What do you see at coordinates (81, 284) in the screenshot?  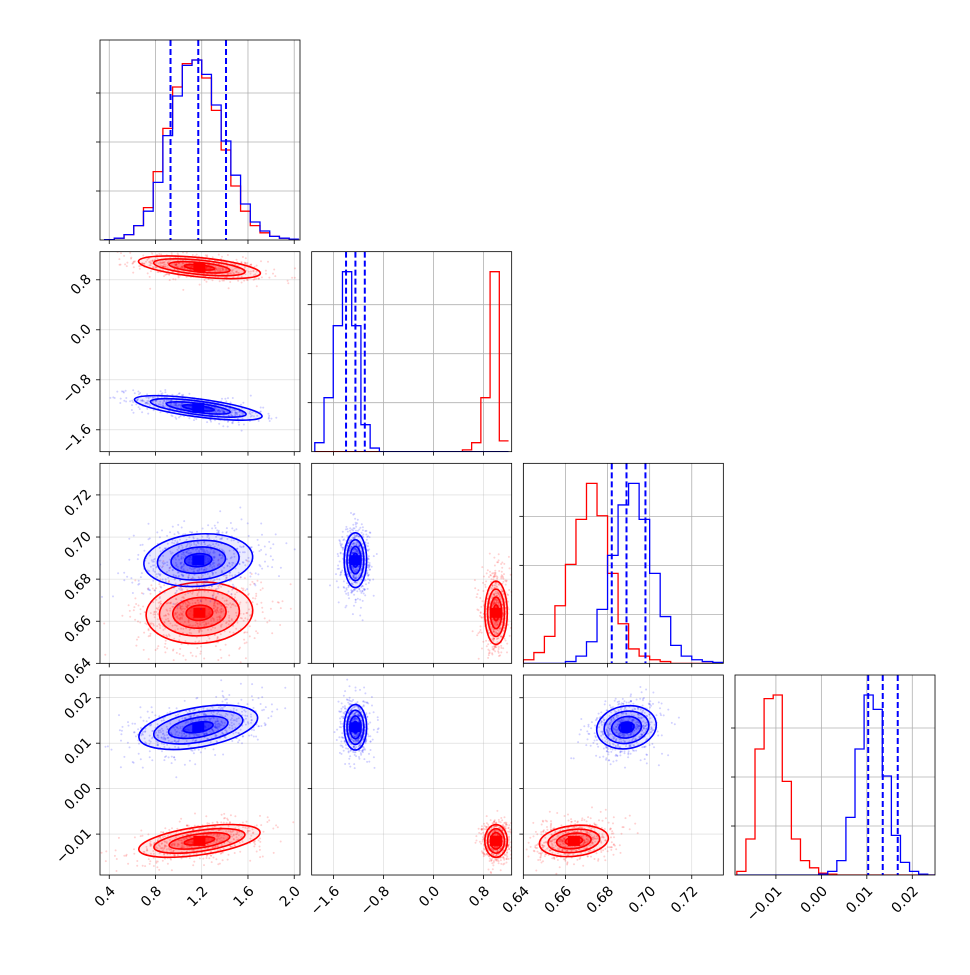 I see `y-tick-label: 0.8` at bounding box center [81, 284].